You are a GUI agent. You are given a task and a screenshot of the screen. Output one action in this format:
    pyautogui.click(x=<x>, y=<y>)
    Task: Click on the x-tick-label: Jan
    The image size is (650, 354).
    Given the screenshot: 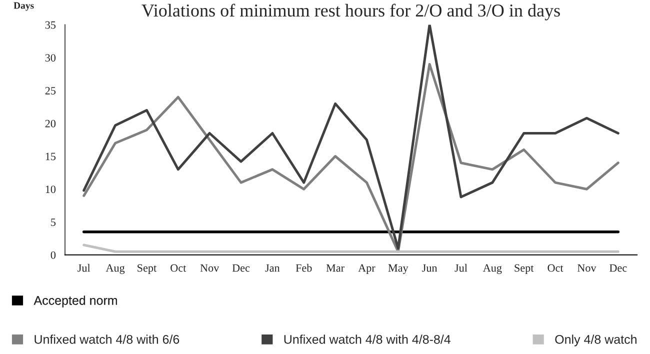 What is the action you would take?
    pyautogui.click(x=272, y=268)
    